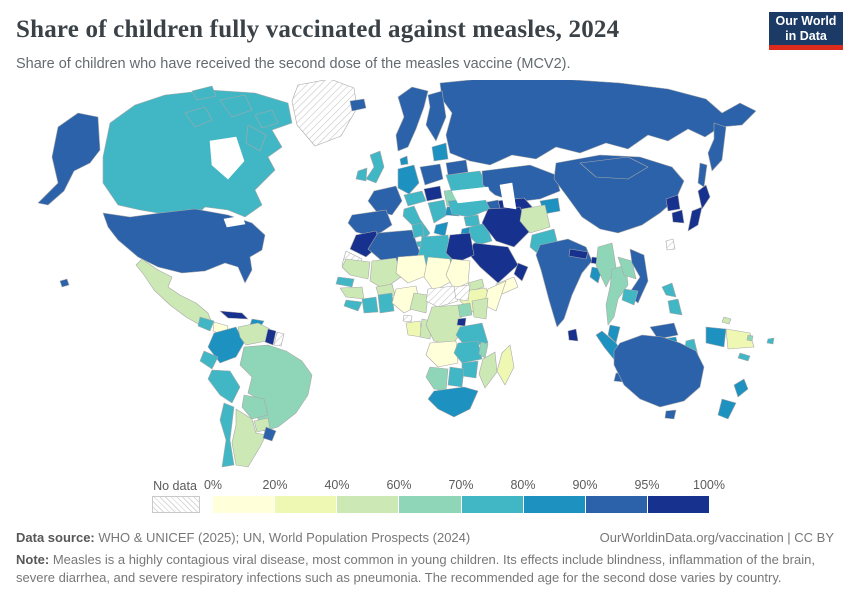 The height and width of the screenshot is (600, 850). Describe the element at coordinates (437, 211) in the screenshot. I see `region-balkans: Balkans` at that location.